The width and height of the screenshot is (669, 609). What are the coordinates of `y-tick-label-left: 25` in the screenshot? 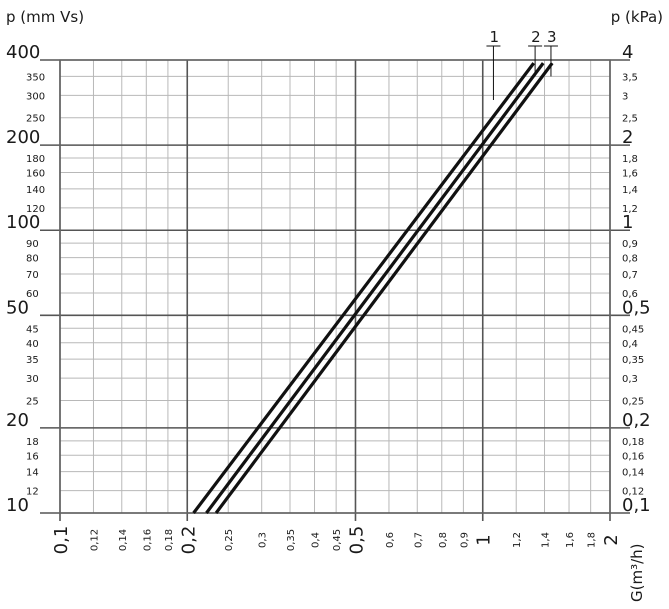 It's located at (32, 401).